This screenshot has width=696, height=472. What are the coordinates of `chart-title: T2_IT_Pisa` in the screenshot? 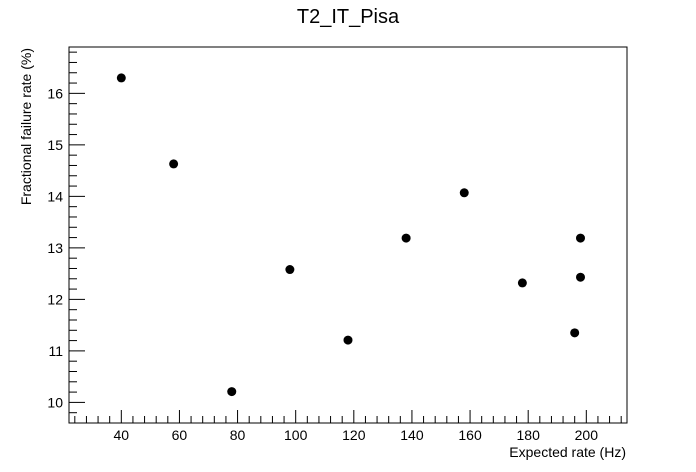 It's located at (348, 17).